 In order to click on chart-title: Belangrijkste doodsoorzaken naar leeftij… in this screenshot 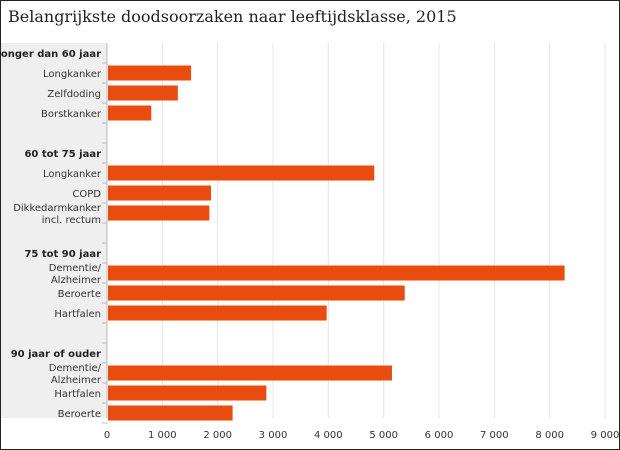, I will do `click(232, 16)`.